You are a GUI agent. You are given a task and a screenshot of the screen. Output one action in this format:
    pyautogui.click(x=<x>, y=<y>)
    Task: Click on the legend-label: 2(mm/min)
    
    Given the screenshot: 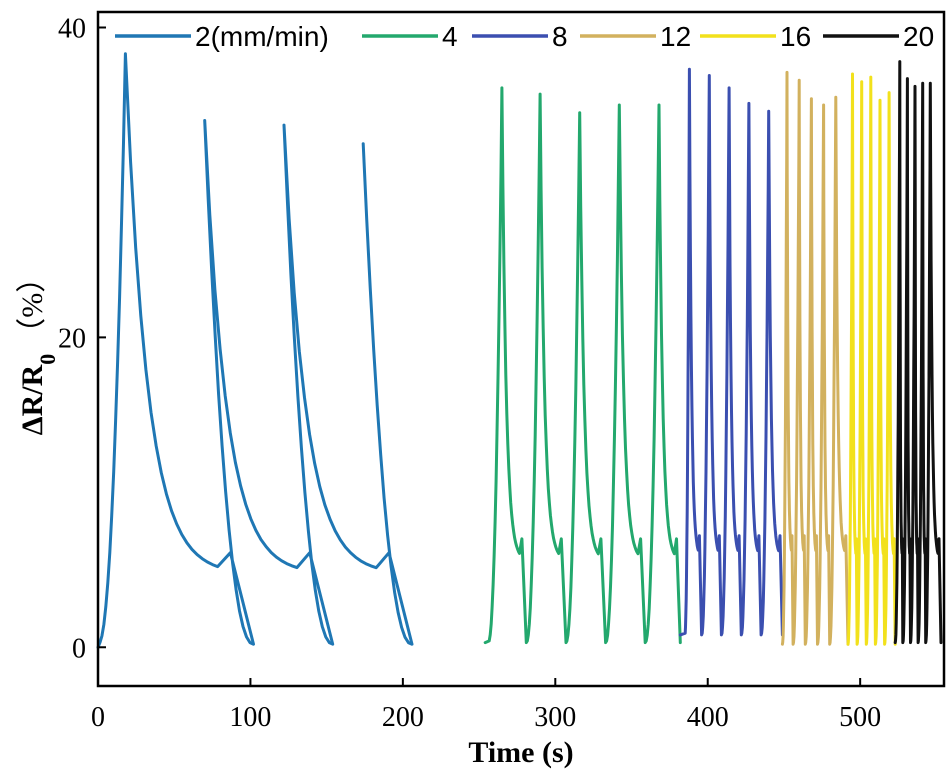 What is the action you would take?
    pyautogui.click(x=262, y=36)
    